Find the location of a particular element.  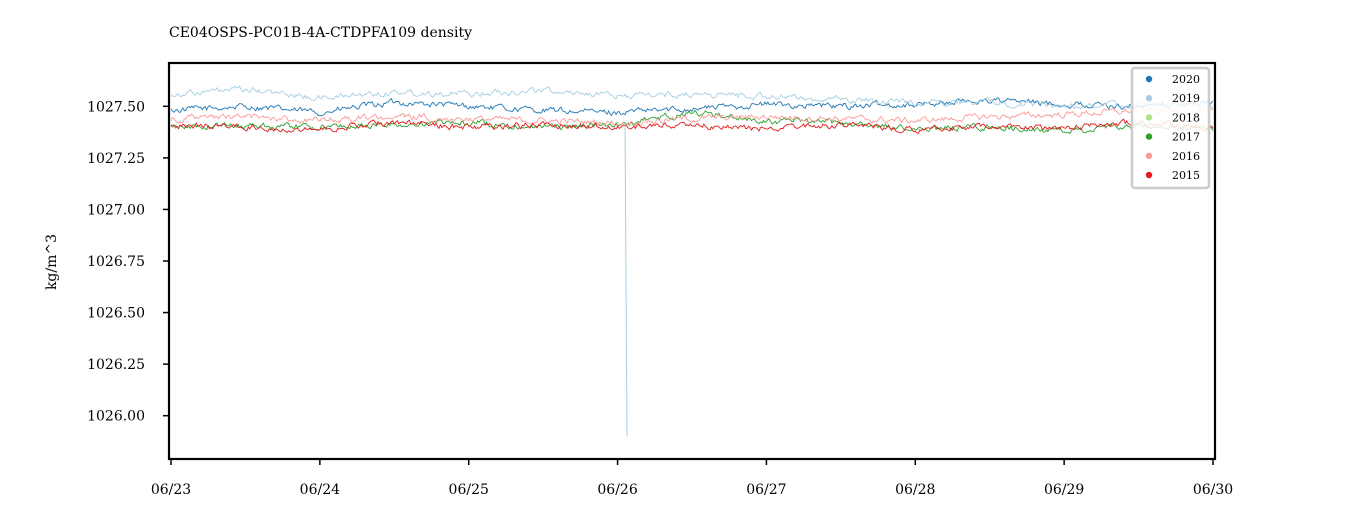

series-line-2016 is located at coordinates (692, 116).